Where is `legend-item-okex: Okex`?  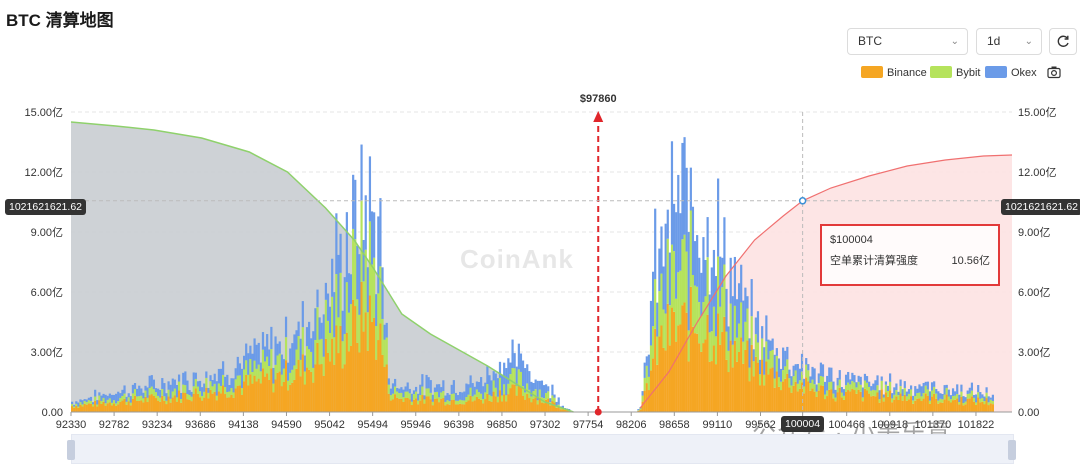
legend-item-okex: Okex is located at coordinates (1011, 73).